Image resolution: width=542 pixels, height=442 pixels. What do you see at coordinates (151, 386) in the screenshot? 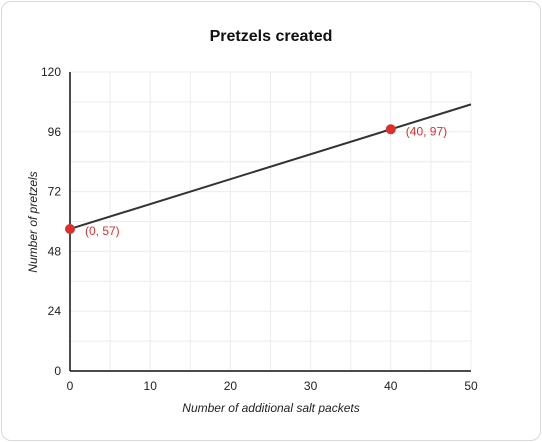
I see `x-tick-label: 10` at bounding box center [151, 386].